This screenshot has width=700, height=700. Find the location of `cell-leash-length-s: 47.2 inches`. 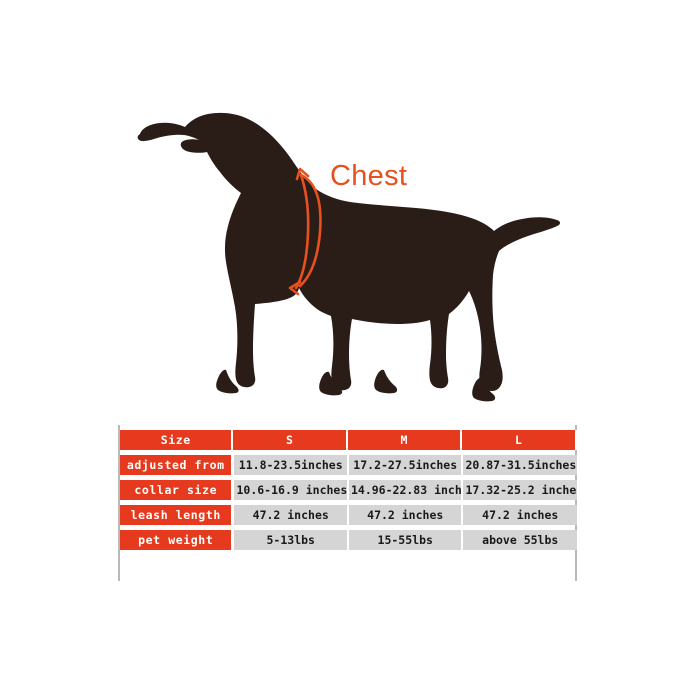

cell-leash-length-s: 47.2 inches is located at coordinates (290, 515).